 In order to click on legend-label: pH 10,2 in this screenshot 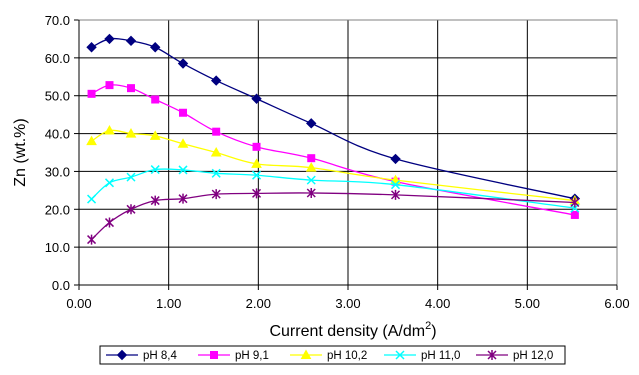, I will do `click(347, 356)`.